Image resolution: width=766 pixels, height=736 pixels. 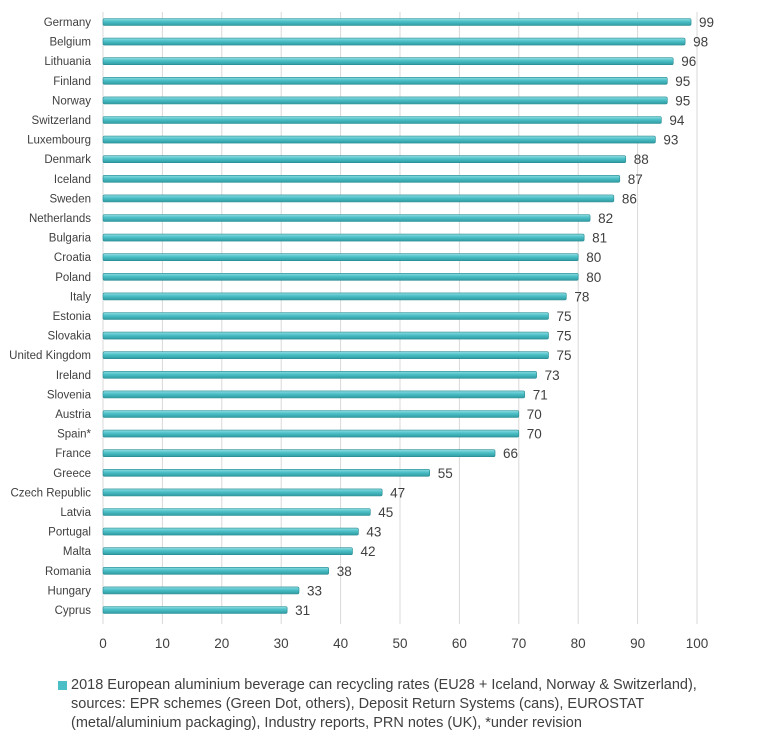 I want to click on value-label: 78, so click(x=581, y=296).